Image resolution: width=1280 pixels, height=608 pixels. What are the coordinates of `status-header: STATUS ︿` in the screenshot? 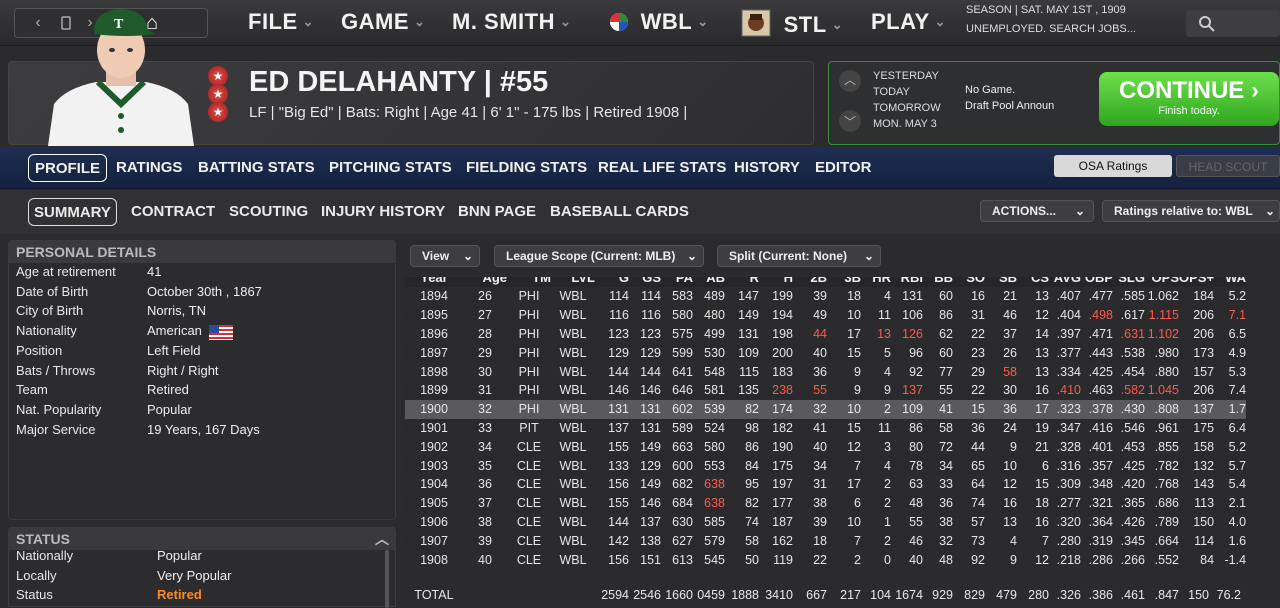 It's located at (202, 539).